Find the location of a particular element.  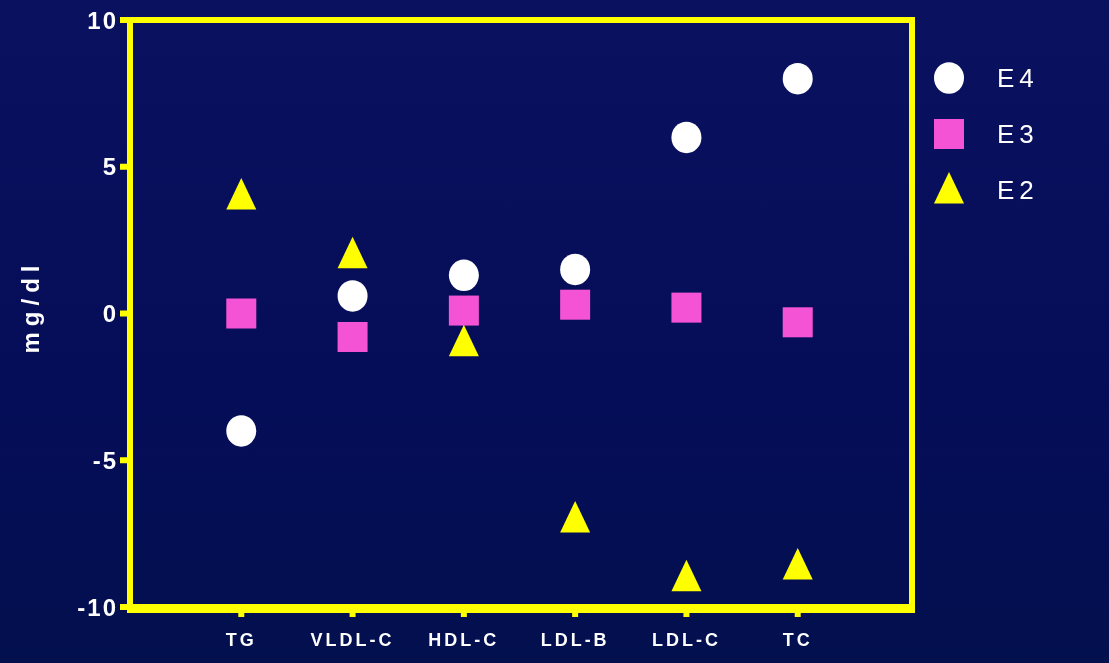

legend-label: E4 is located at coordinates (1018, 78).